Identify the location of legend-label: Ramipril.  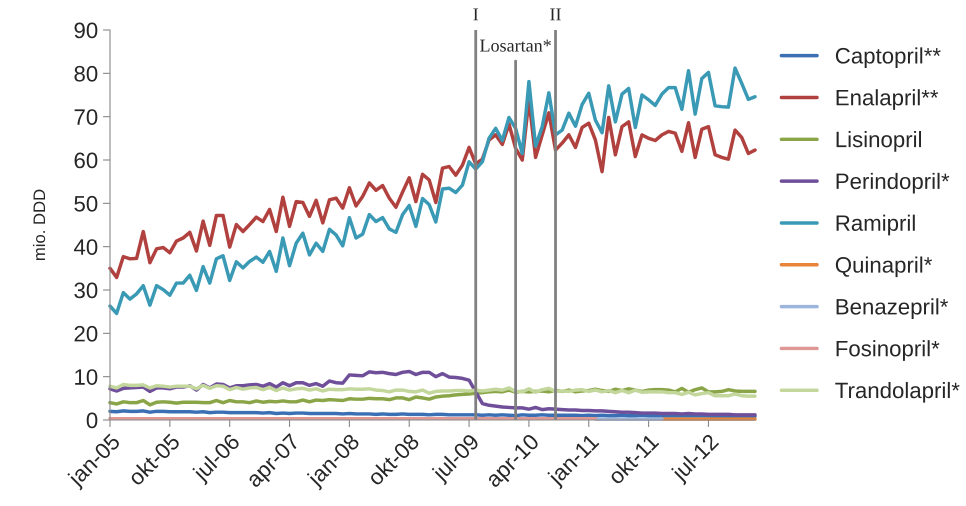
(875, 225).